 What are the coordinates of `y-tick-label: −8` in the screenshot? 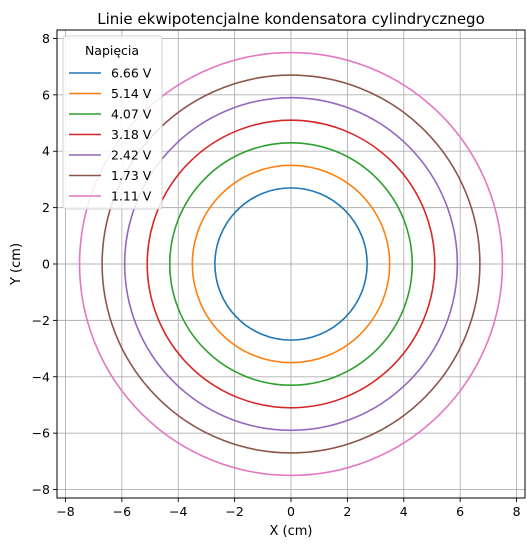 It's located at (41, 489).